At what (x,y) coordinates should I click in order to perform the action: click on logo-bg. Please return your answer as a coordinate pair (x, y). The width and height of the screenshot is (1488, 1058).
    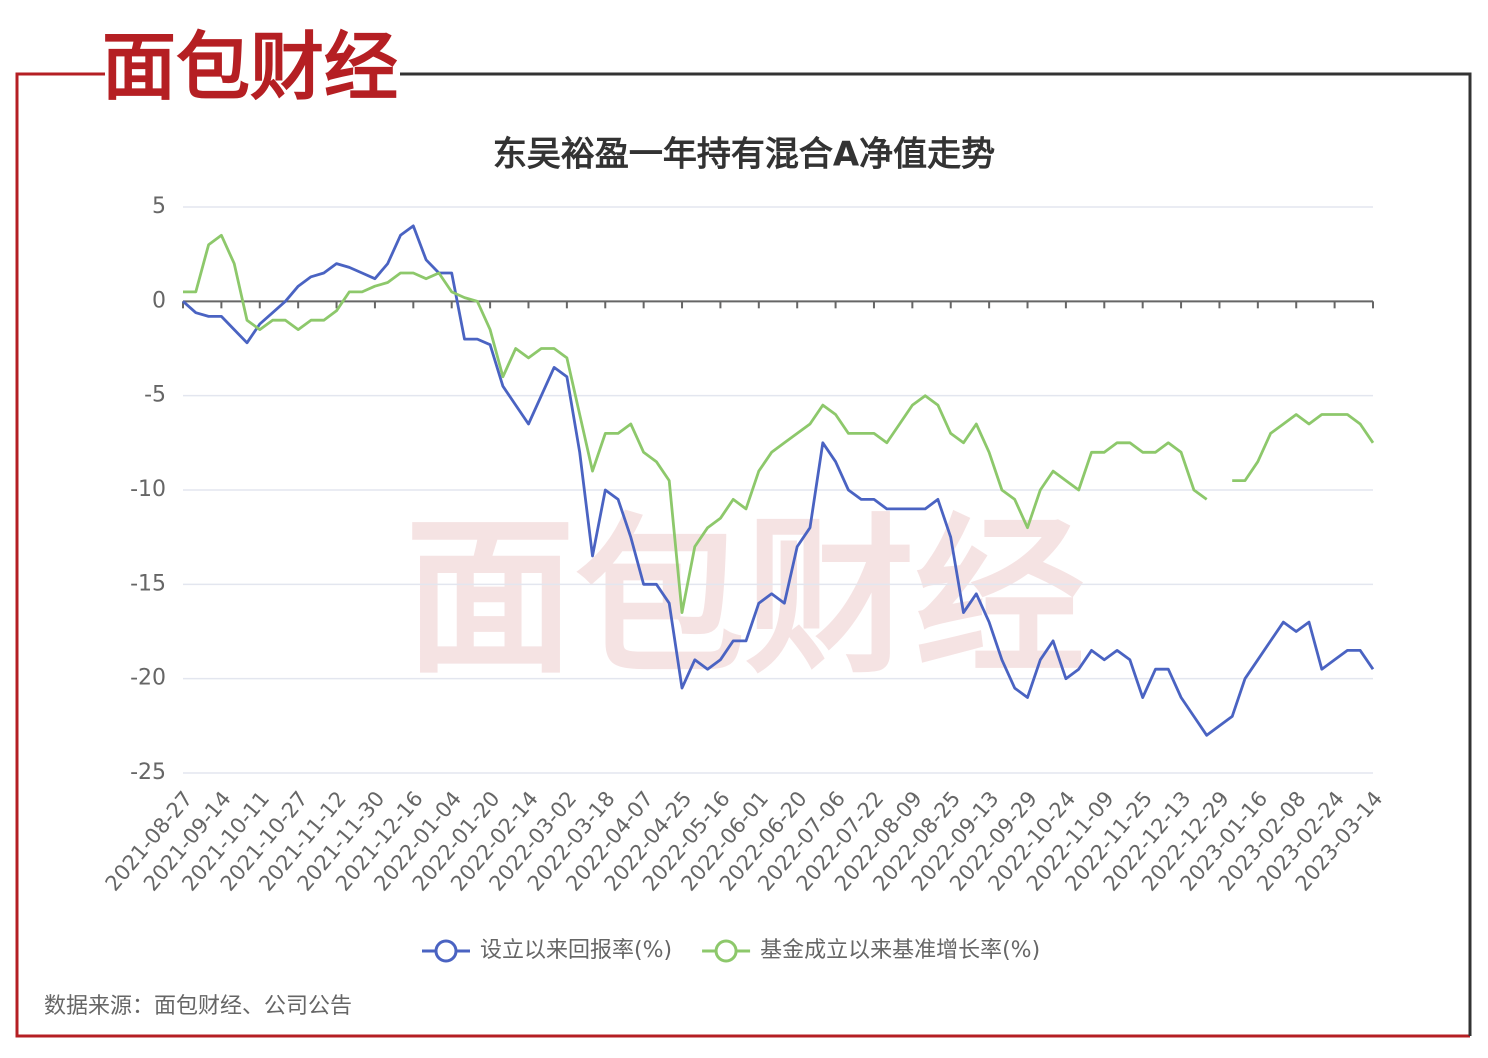
    Looking at the image, I should click on (250, 67).